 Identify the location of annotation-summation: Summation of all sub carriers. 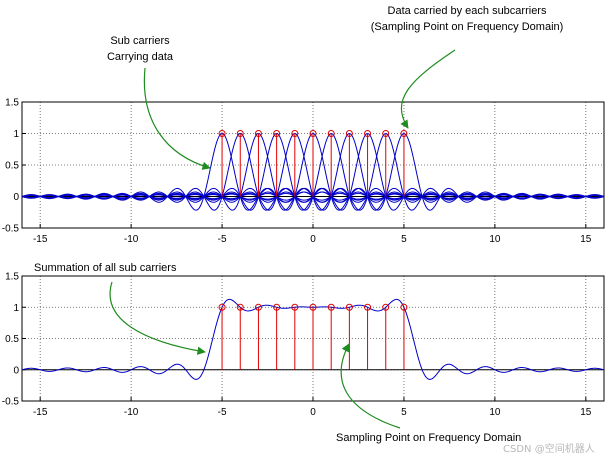
(105, 268).